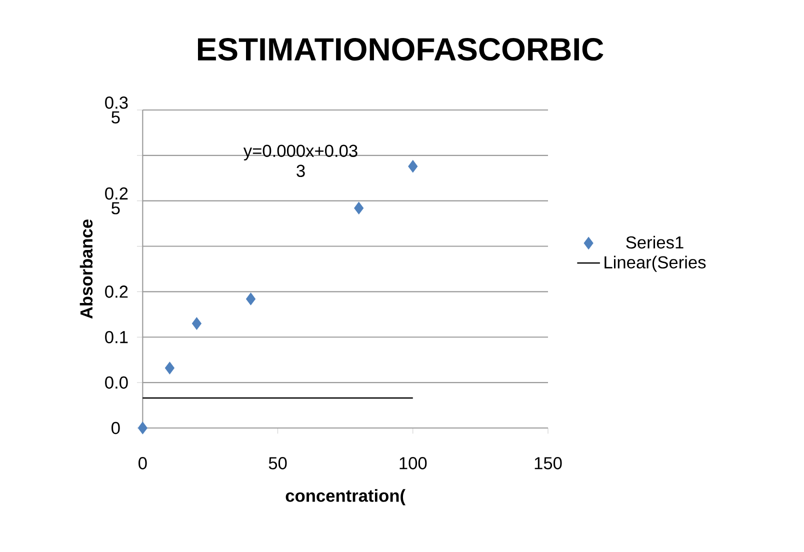  What do you see at coordinates (655, 264) in the screenshot?
I see `legend-label: Linear(Series` at bounding box center [655, 264].